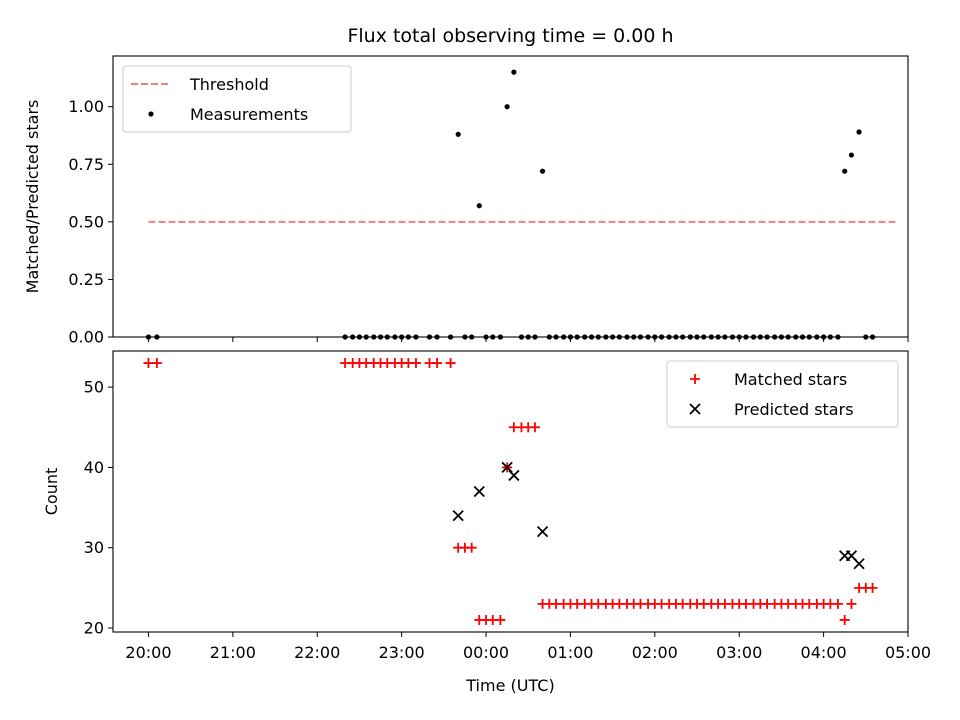 This screenshot has width=960, height=720. Describe the element at coordinates (486, 652) in the screenshot. I see `x-tick-label: 00:00` at that location.